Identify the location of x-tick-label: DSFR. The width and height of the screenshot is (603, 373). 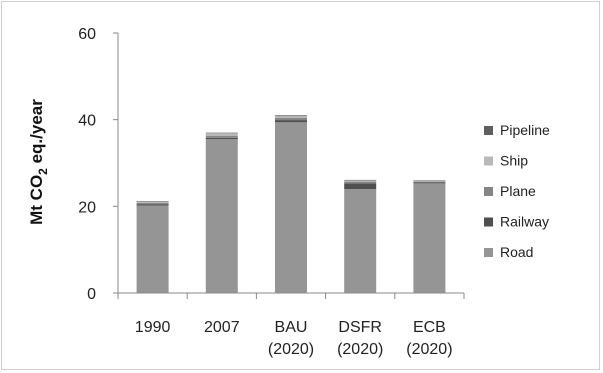
(360, 327).